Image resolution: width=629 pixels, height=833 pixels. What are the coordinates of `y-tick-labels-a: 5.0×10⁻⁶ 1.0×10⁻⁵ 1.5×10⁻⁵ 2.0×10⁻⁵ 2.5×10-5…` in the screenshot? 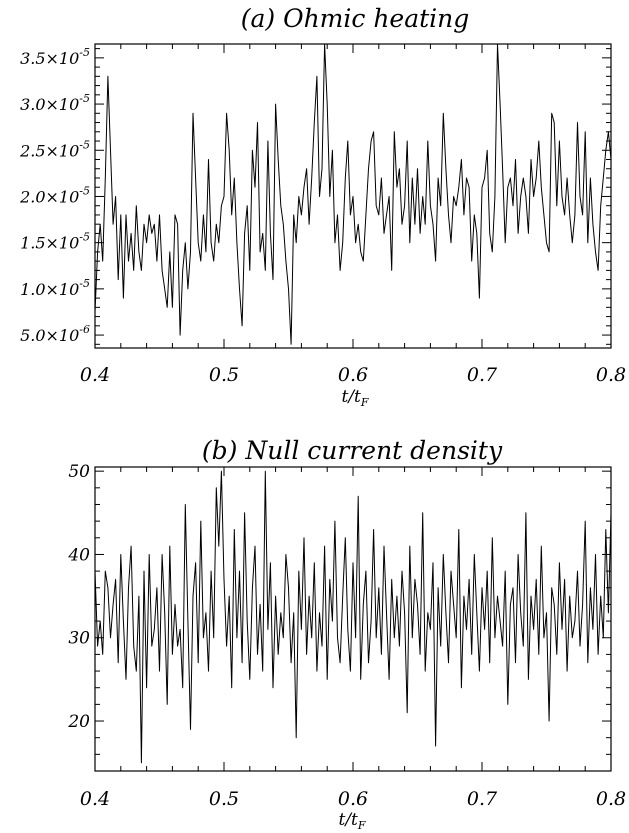 It's located at (54, 195).